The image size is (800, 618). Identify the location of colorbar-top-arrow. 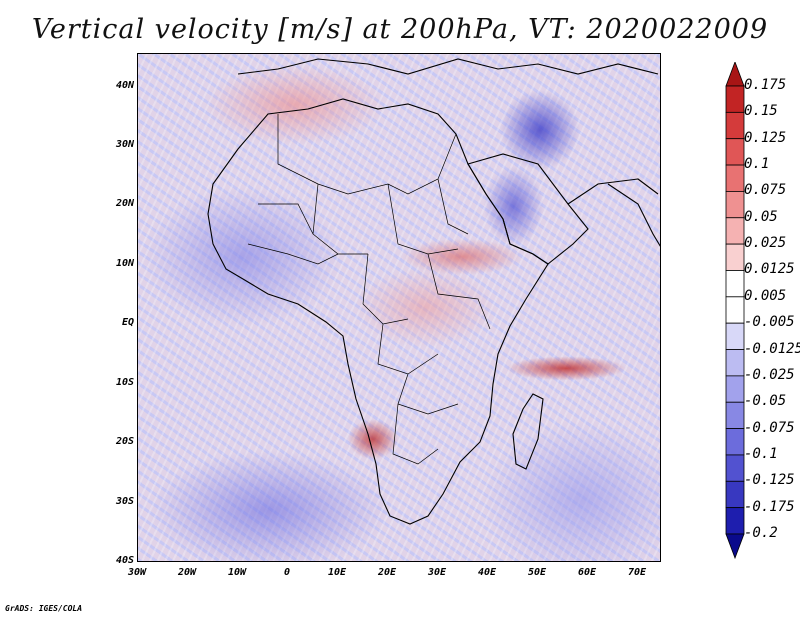
(735, 74).